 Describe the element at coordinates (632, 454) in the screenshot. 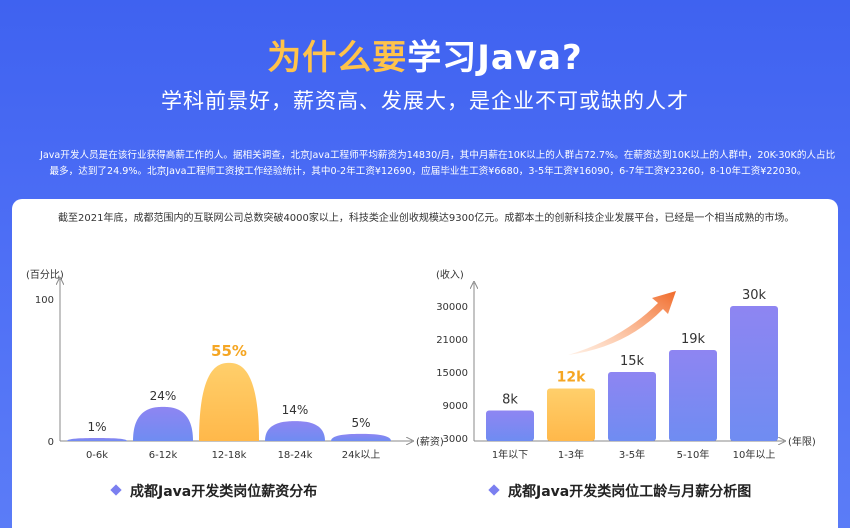

I see `experience-category-label: 3-5年` at that location.